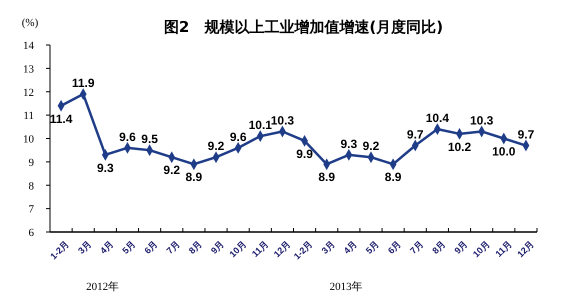  Describe the element at coordinates (31, 162) in the screenshot. I see `y-tick-label: 9` at that location.